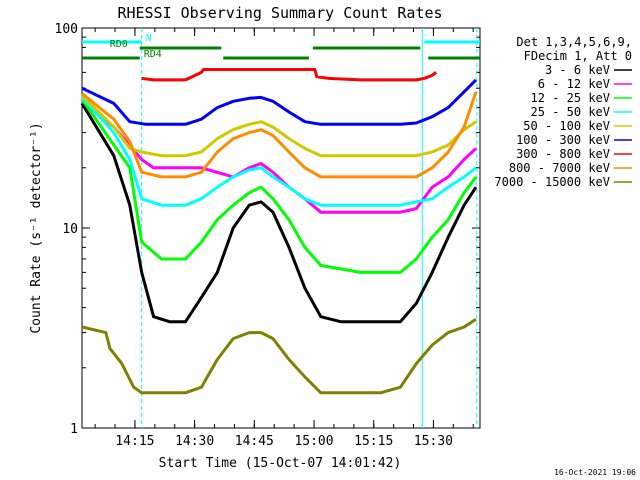 The width and height of the screenshot is (640, 480). Describe the element at coordinates (66, 29) in the screenshot. I see `y-tick-label: 100` at that location.